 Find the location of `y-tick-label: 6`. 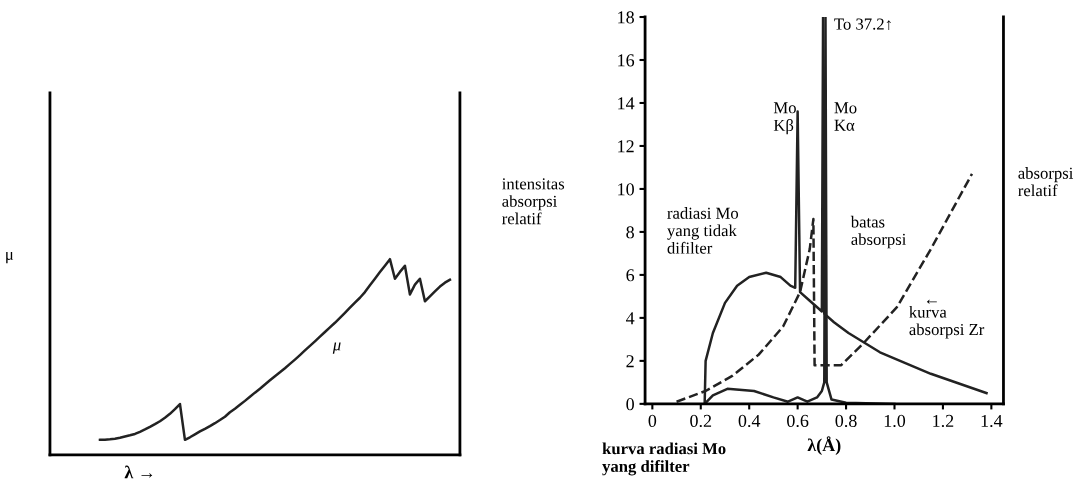

y-tick-label: 6 is located at coordinates (630, 275).